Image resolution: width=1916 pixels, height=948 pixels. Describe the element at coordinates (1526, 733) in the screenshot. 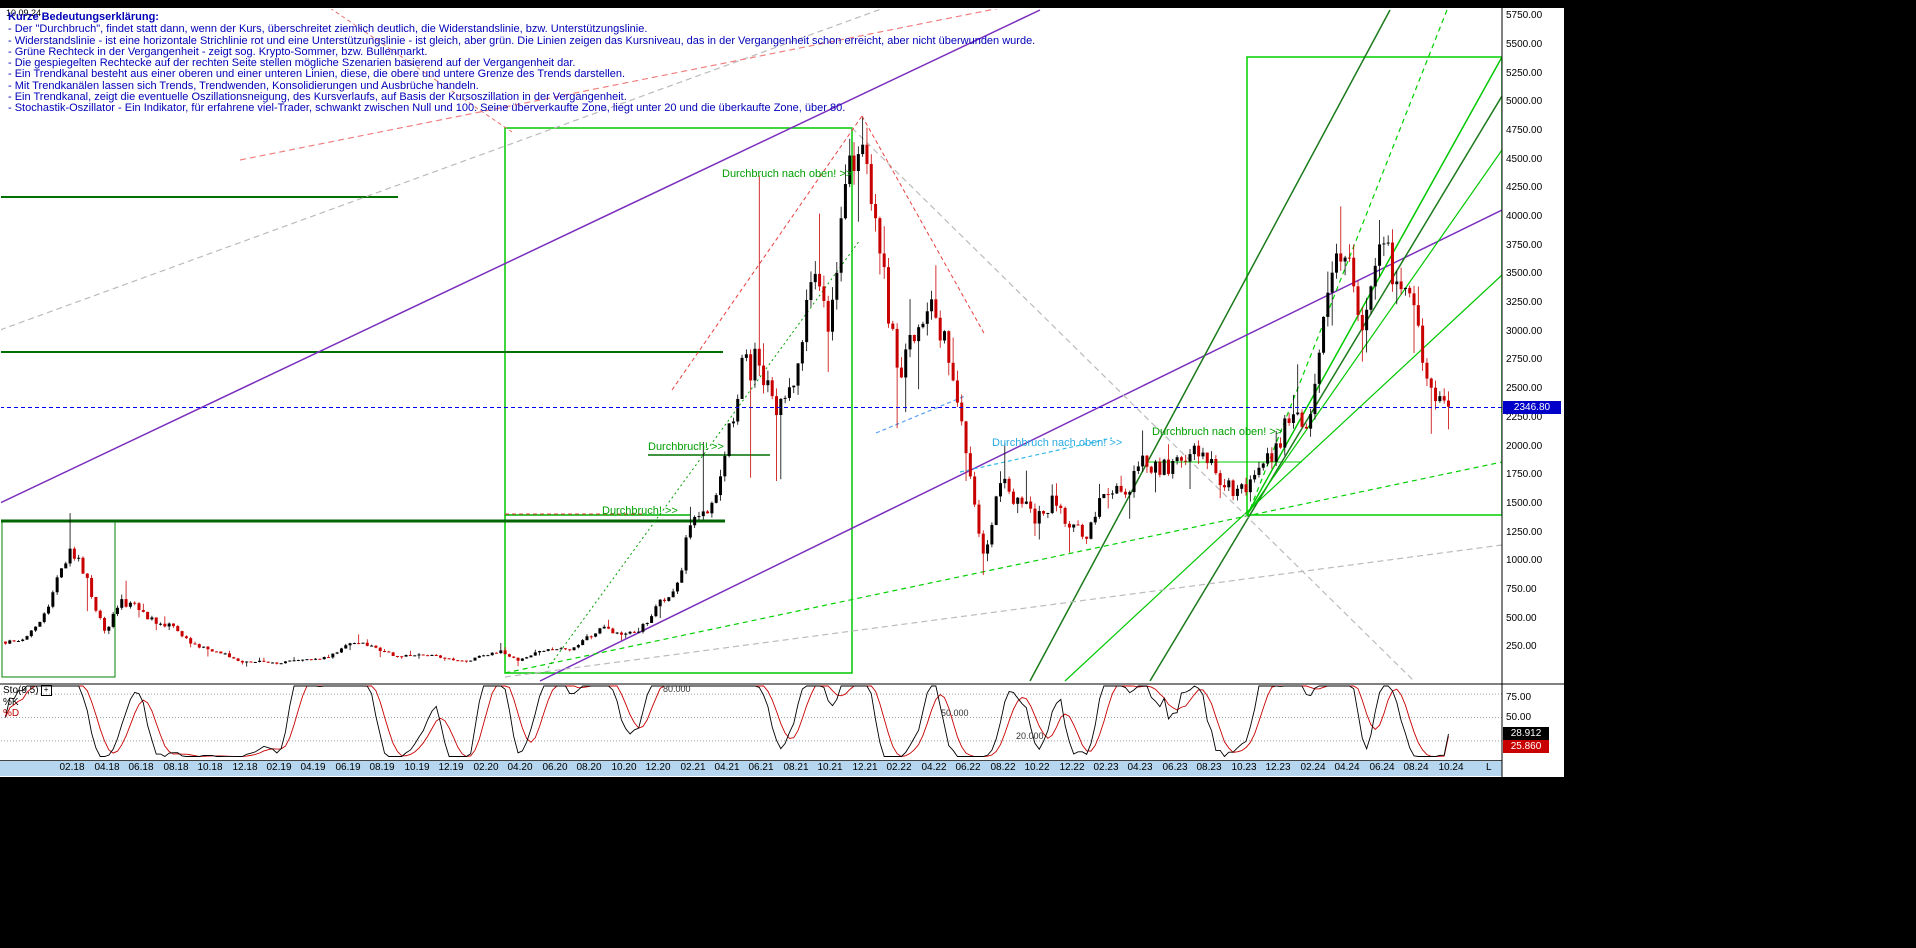

I see `sto-k-badge: 28.912` at that location.